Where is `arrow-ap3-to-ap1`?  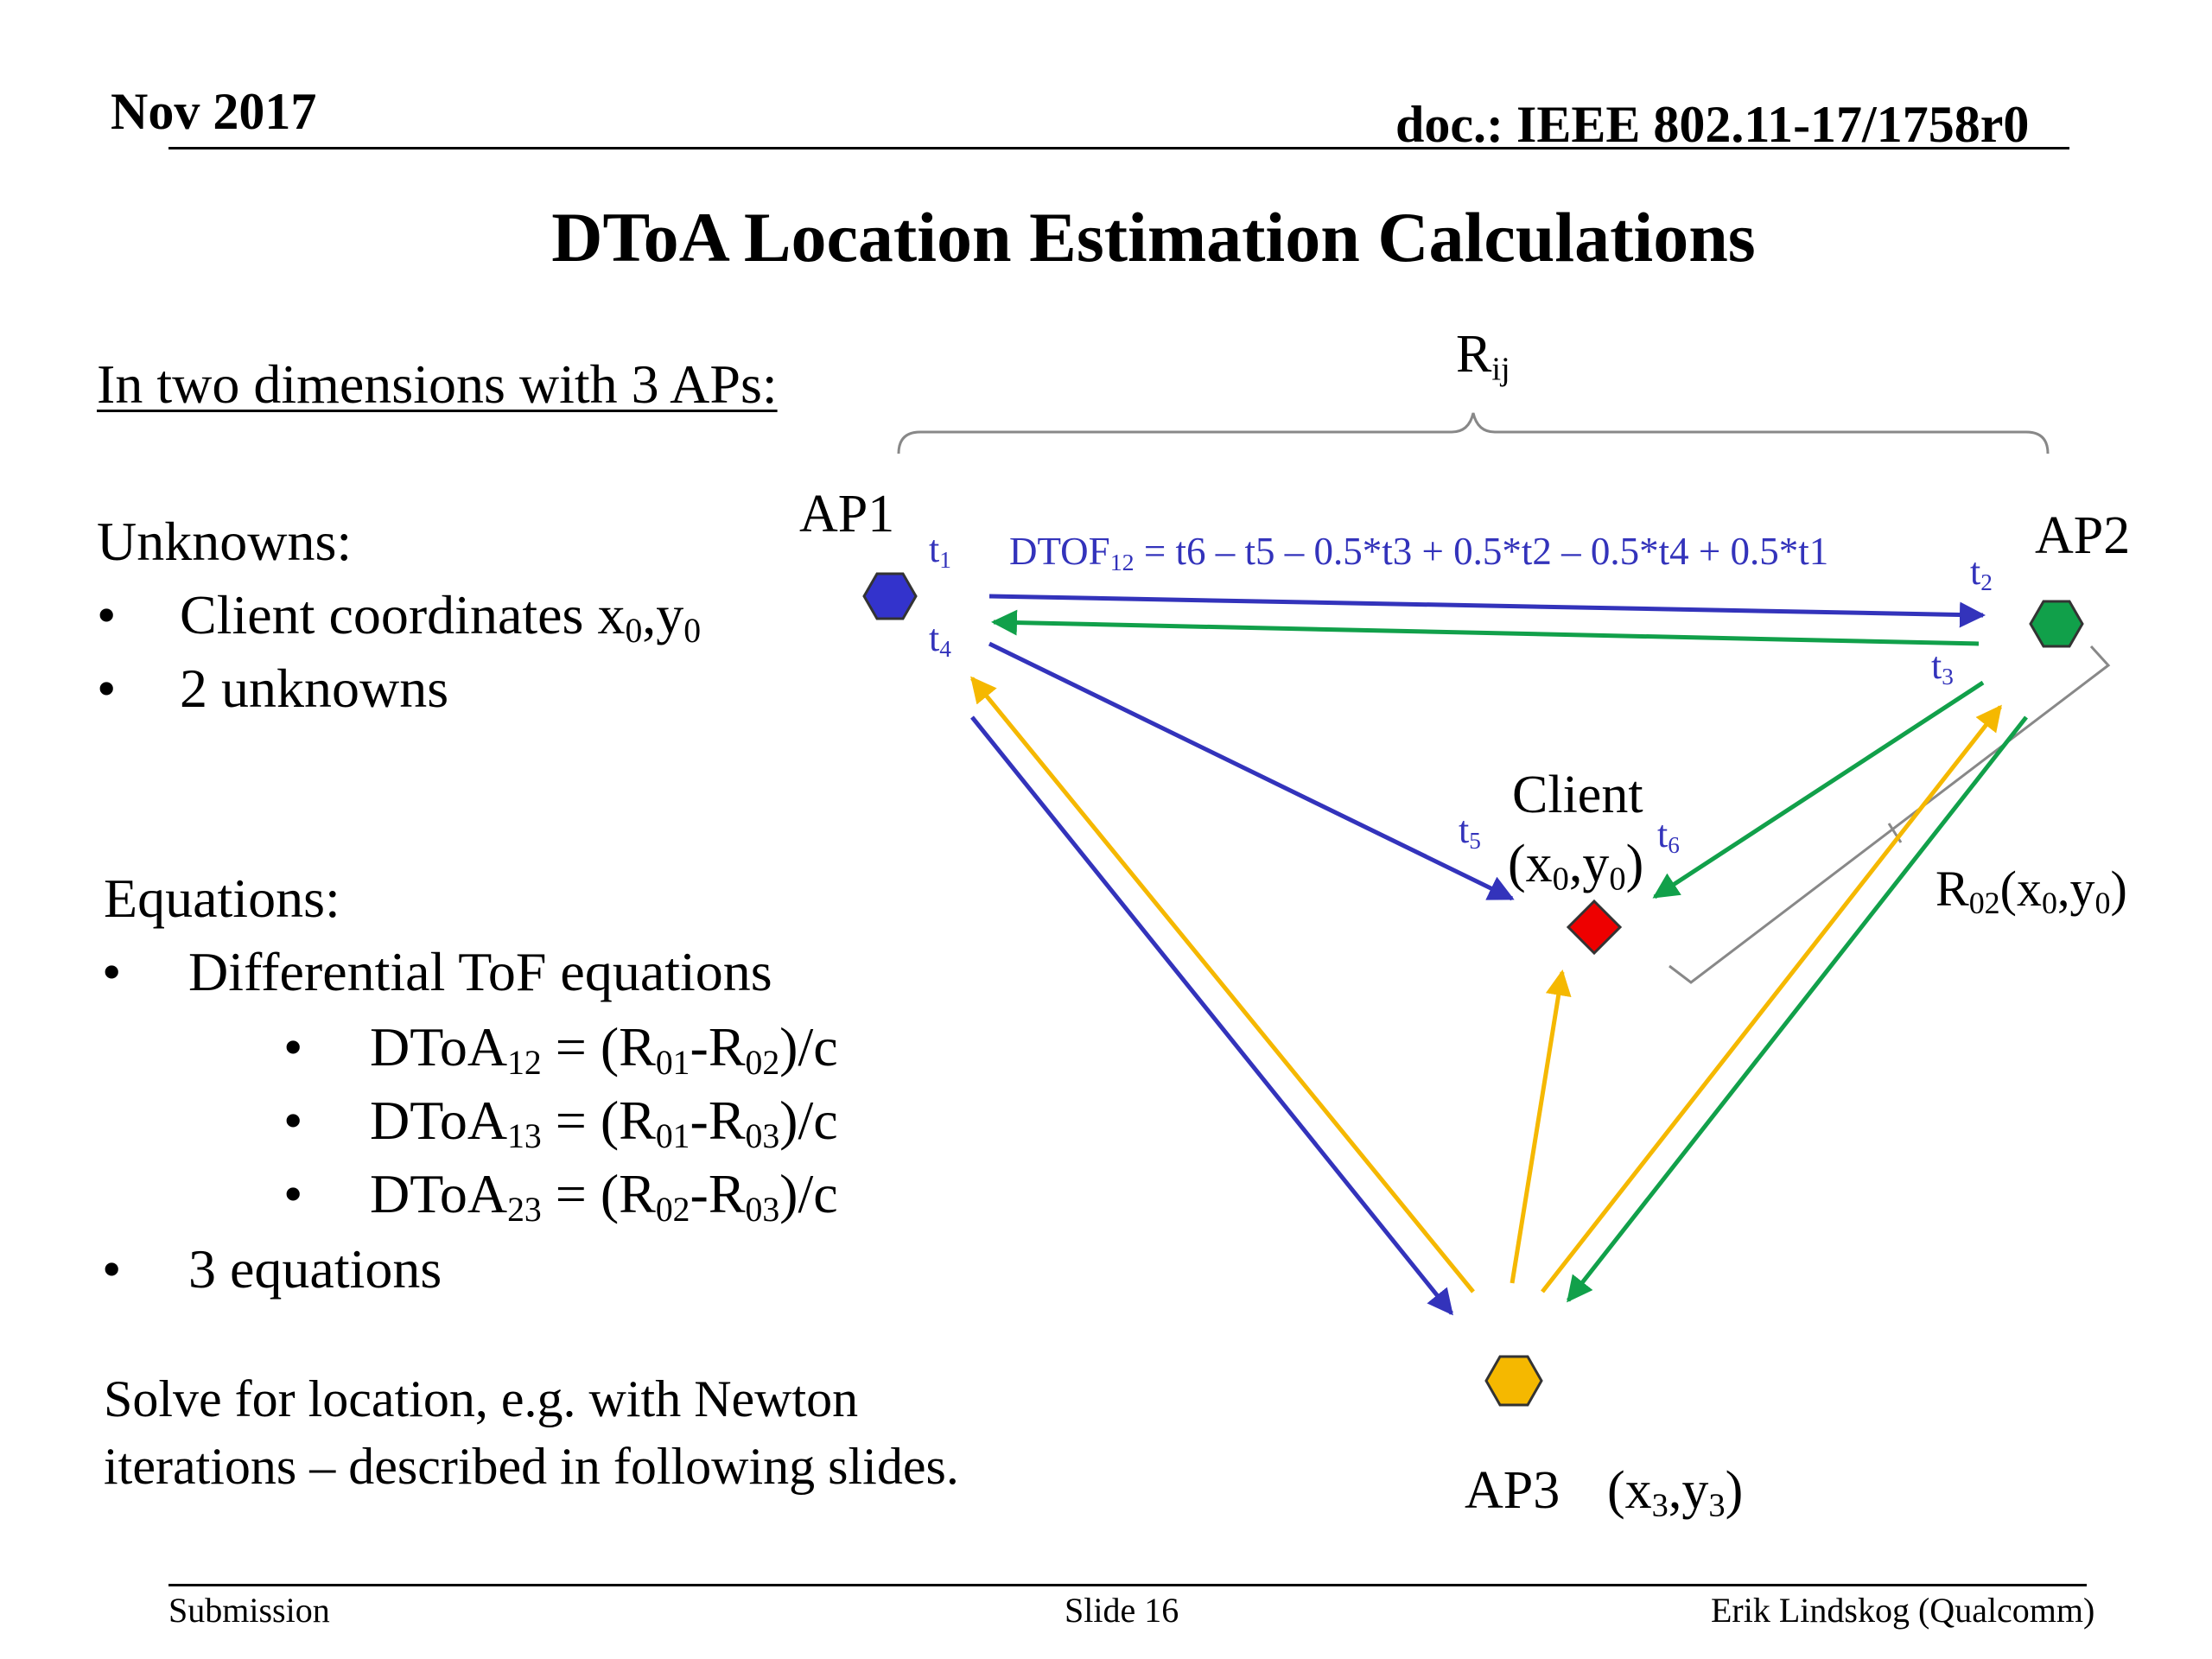
arrow-ap3-to-ap1 is located at coordinates (1222, 985).